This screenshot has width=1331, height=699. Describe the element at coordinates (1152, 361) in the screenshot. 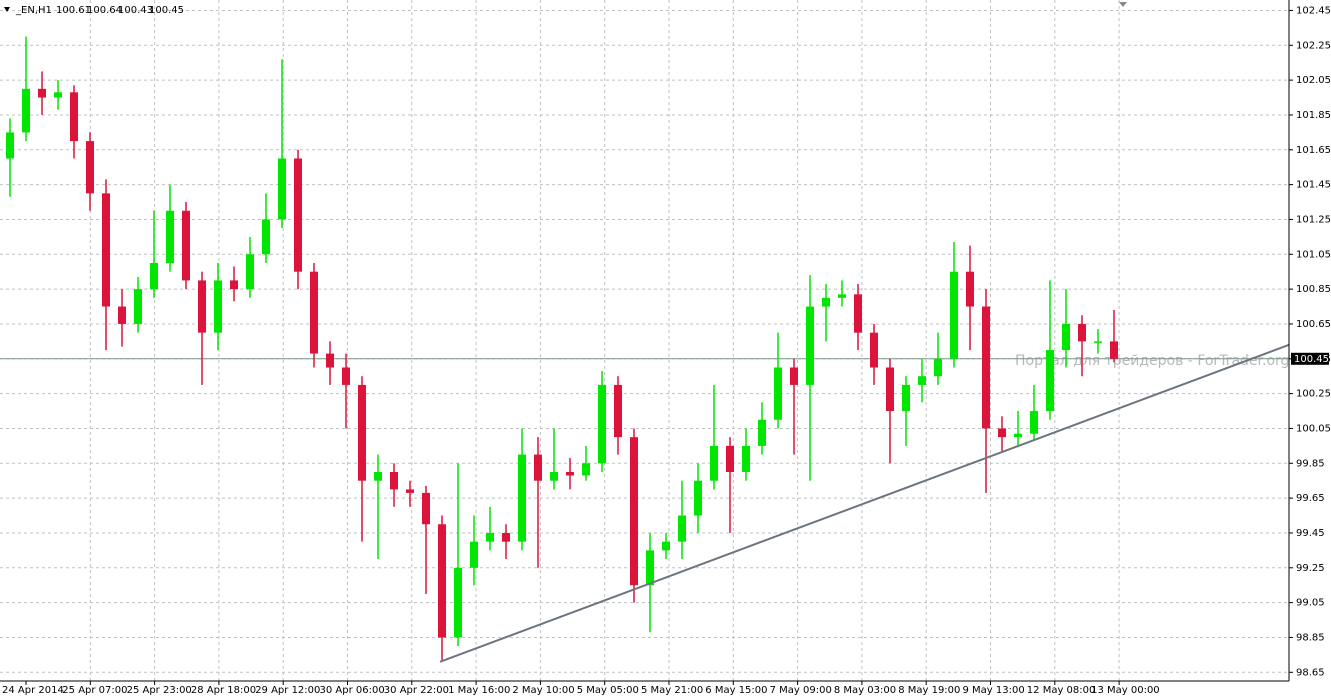

I see `watermark: Портал для трейдеров - ForTrader.org` at that location.